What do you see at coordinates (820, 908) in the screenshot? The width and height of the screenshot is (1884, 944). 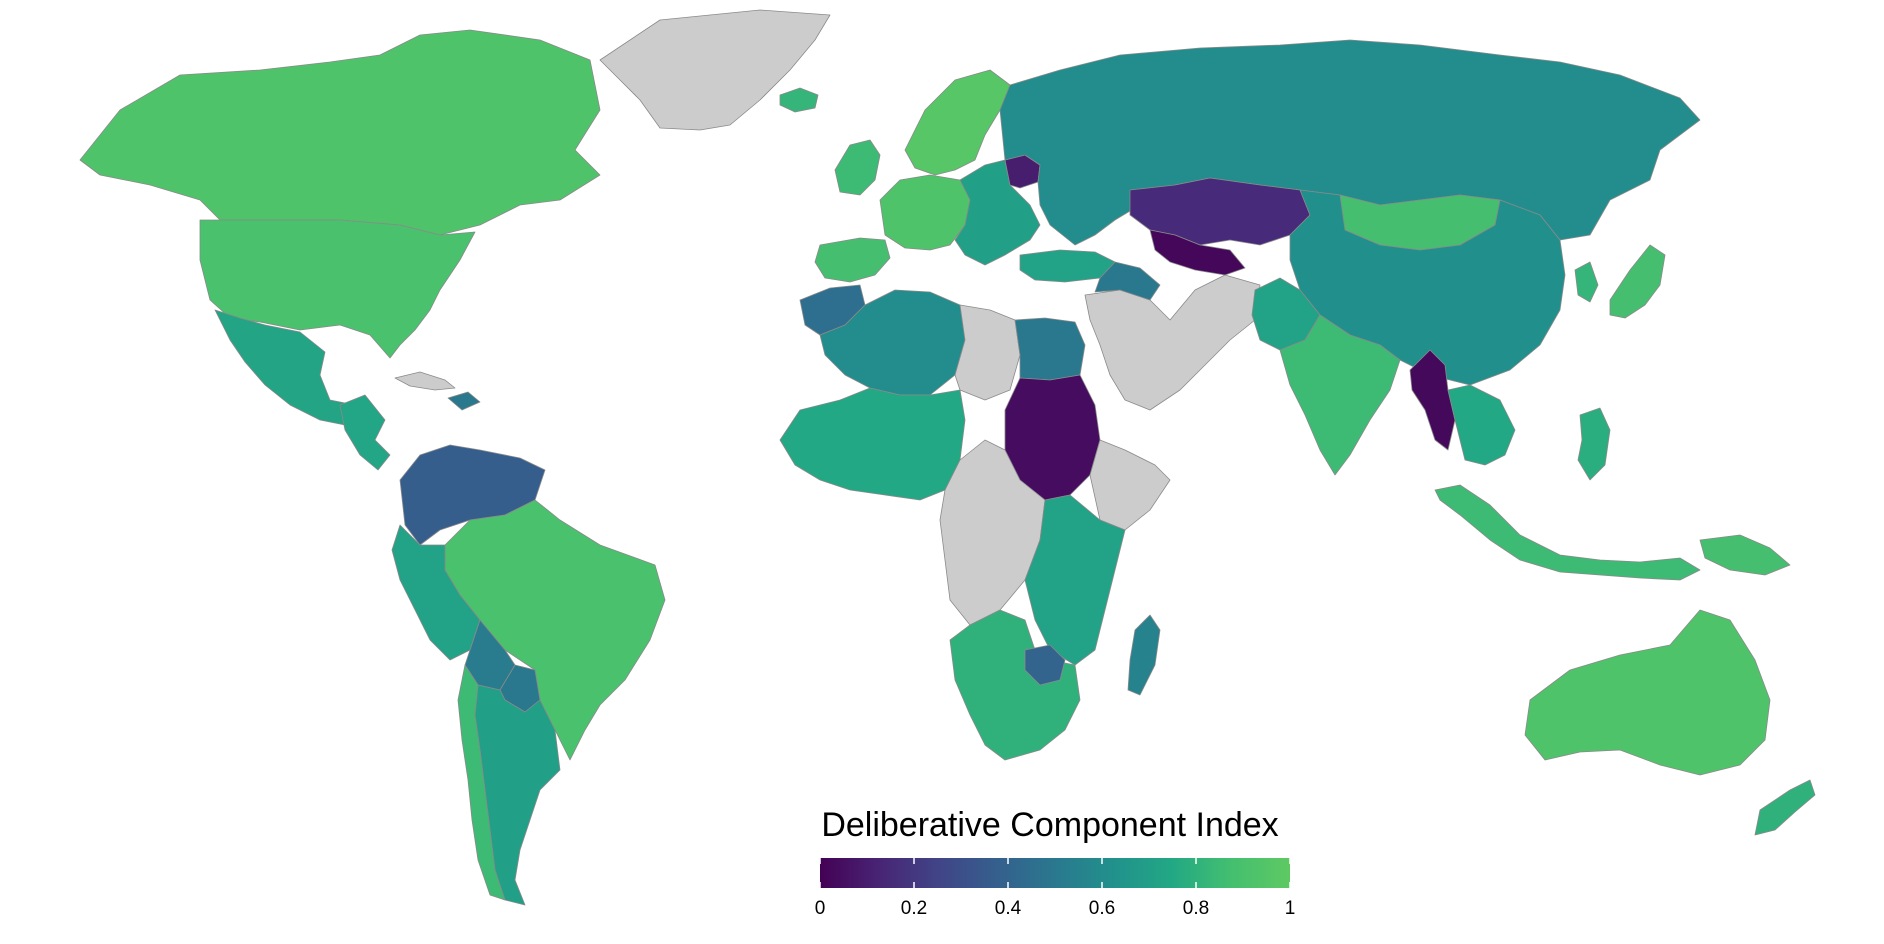 I see `legend-tick-label: 0` at bounding box center [820, 908].